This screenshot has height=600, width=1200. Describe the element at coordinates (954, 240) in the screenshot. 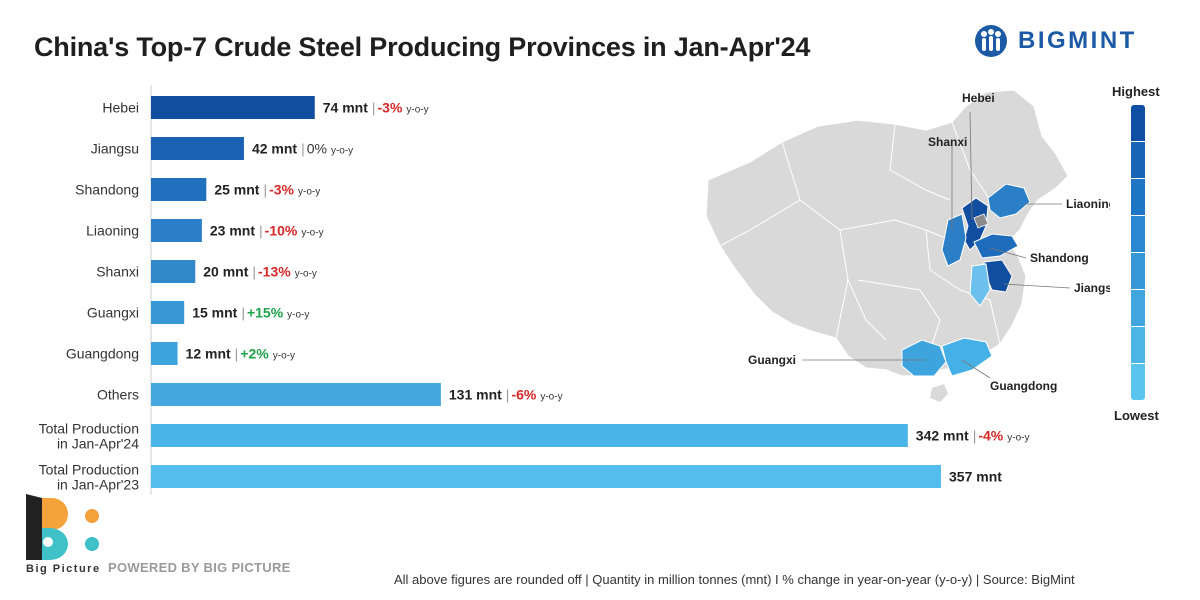

I see `map-shanxi` at that location.